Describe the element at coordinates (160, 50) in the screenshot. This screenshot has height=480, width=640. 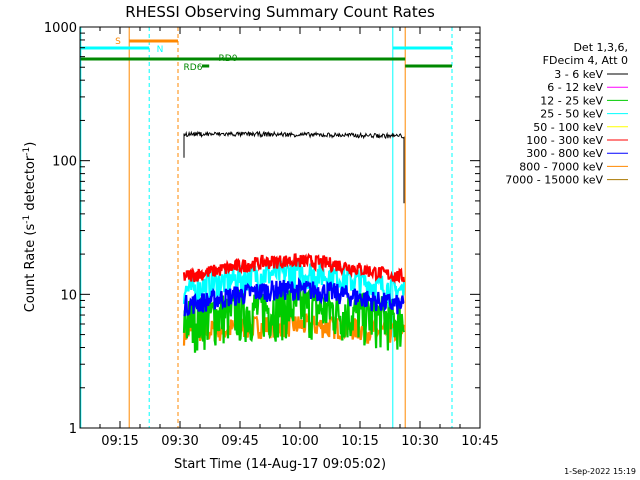
I see `state-label-n: N` at that location.